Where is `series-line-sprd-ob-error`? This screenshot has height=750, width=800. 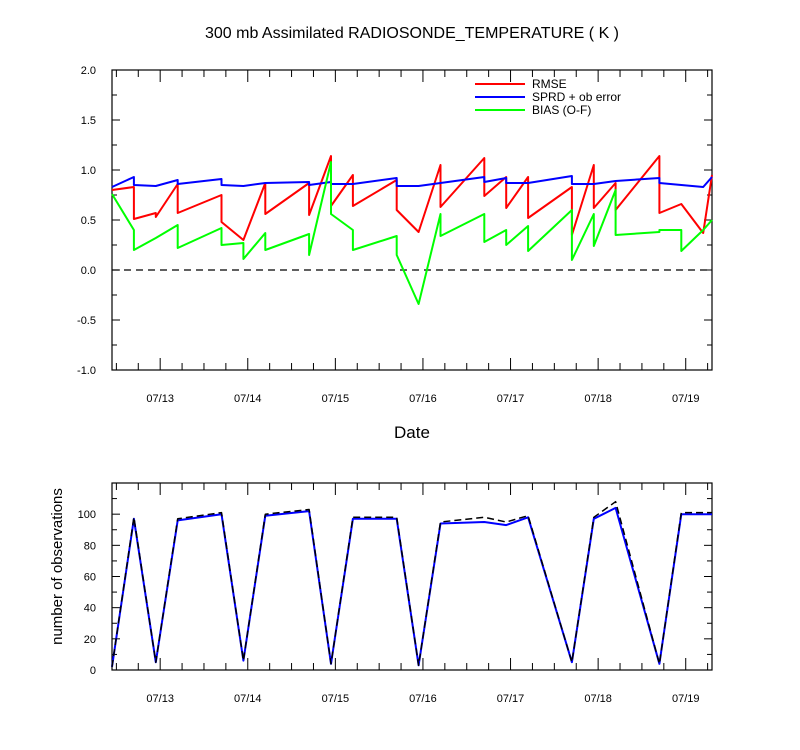
series-line-sprd-ob-error is located at coordinates (412, 181).